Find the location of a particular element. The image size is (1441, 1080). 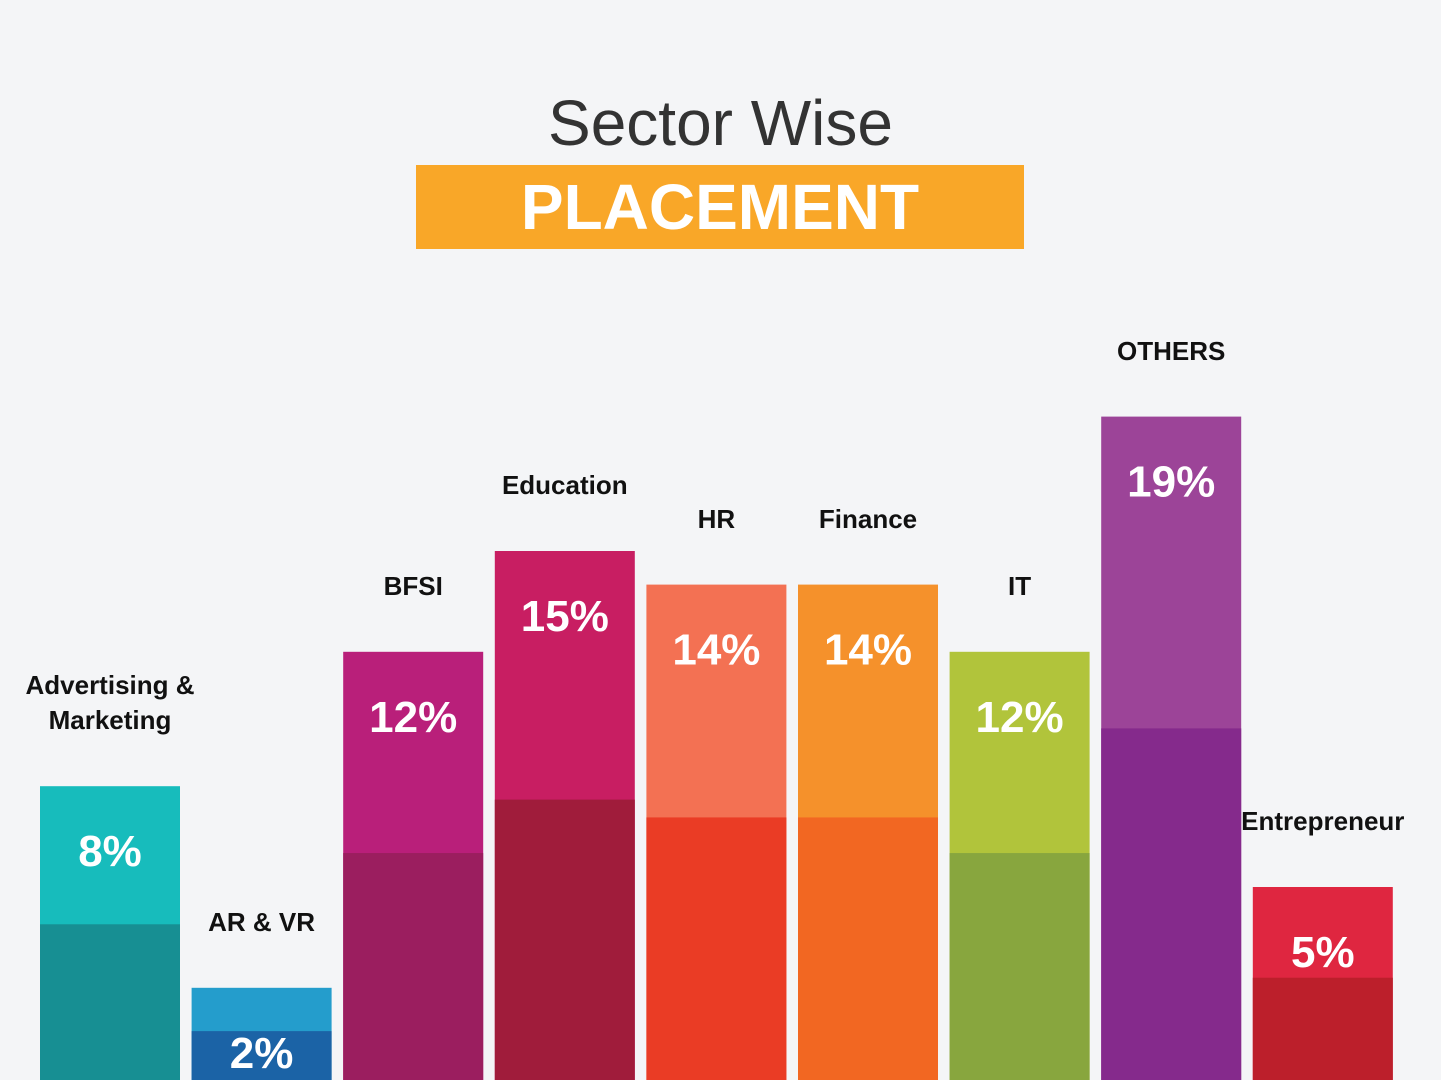

category-label: HR is located at coordinates (716, 518).